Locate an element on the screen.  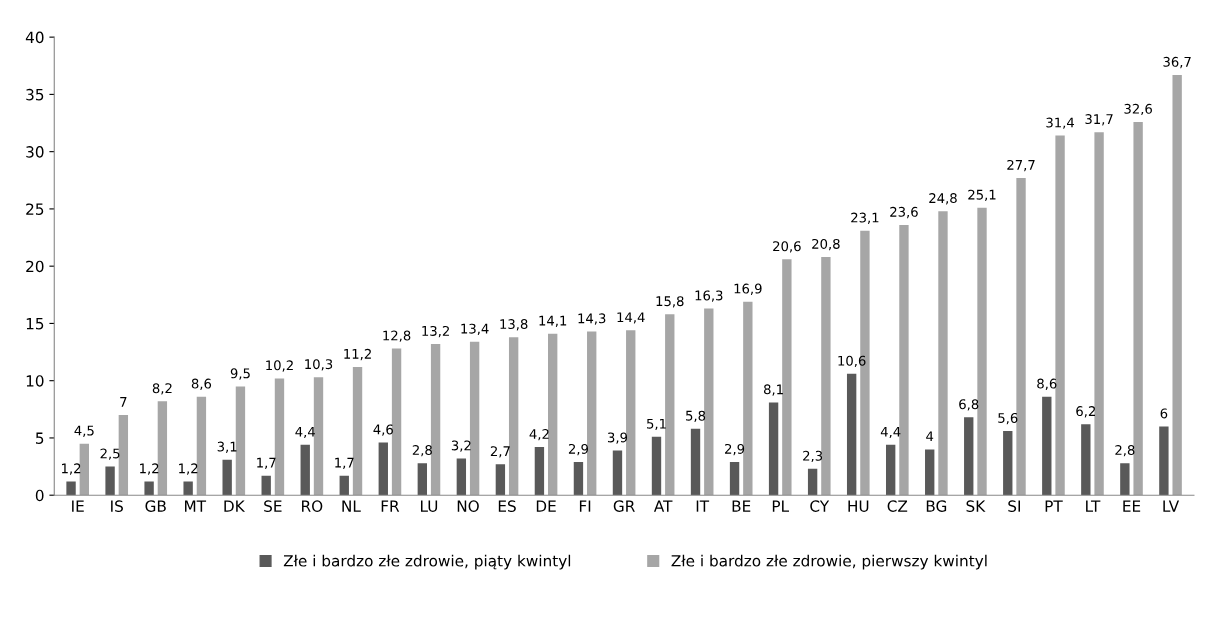
data-label: 23,1 is located at coordinates (865, 218).